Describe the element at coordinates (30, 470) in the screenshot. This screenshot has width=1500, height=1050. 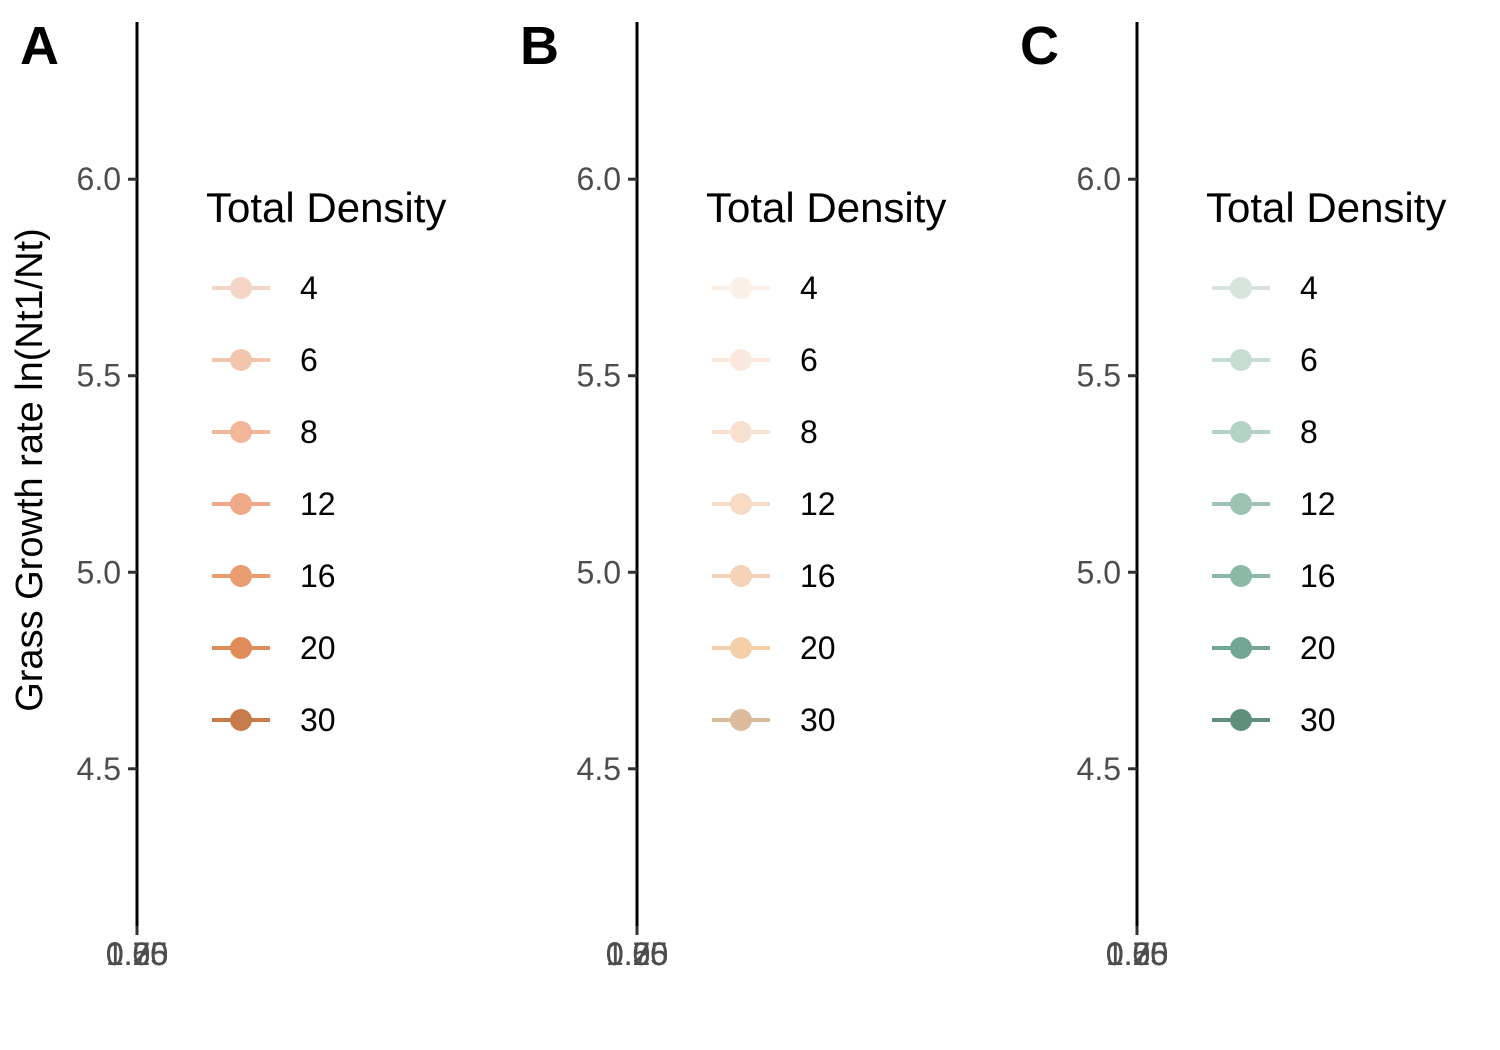
I see `y-axis-title: Grass Growth rate ln(Nt1/Nt)` at that location.